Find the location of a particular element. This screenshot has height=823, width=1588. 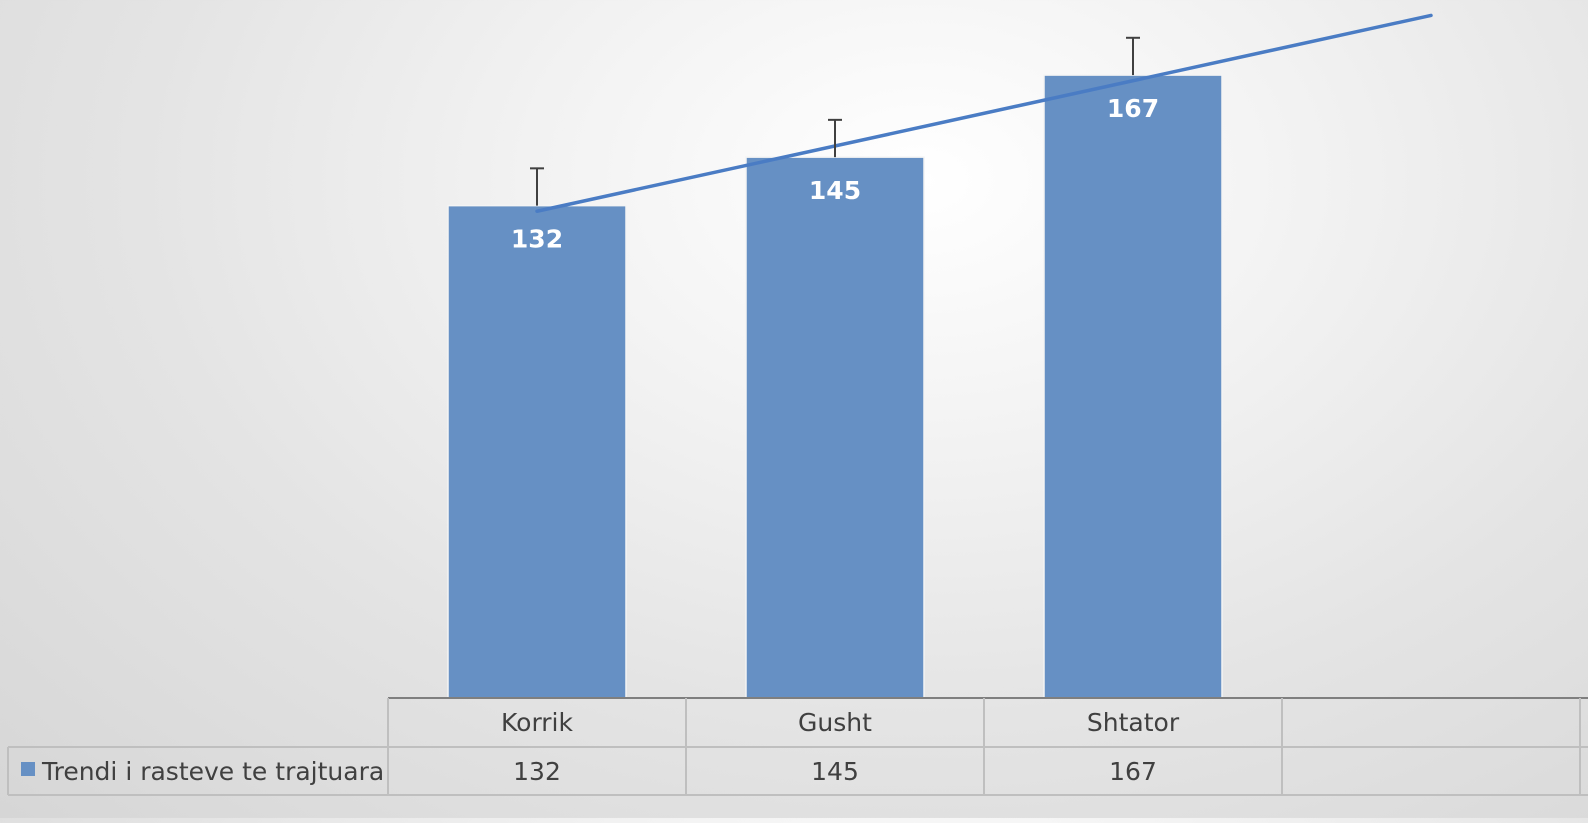

data-label-korrik: 132 is located at coordinates (537, 239).